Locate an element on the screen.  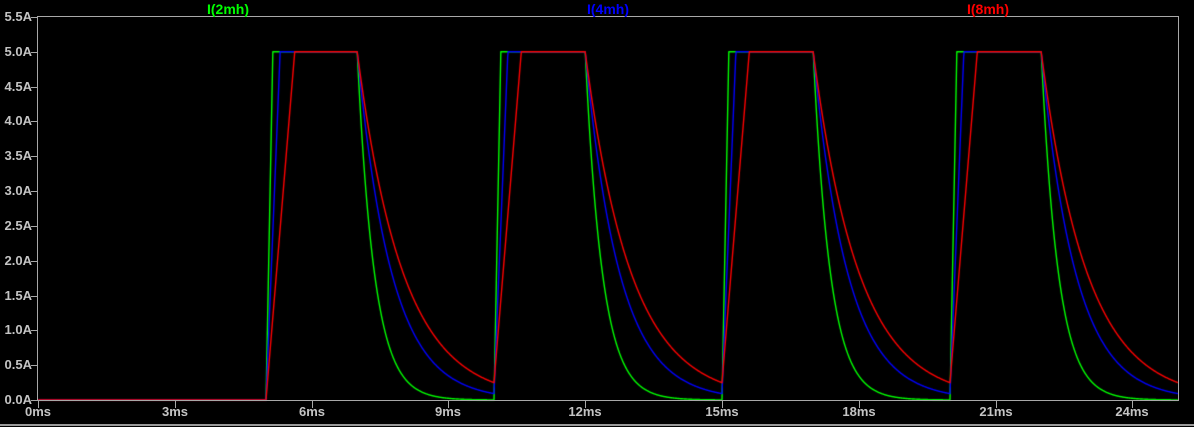
y-axis-label: 5.5A is located at coordinates (18, 16).